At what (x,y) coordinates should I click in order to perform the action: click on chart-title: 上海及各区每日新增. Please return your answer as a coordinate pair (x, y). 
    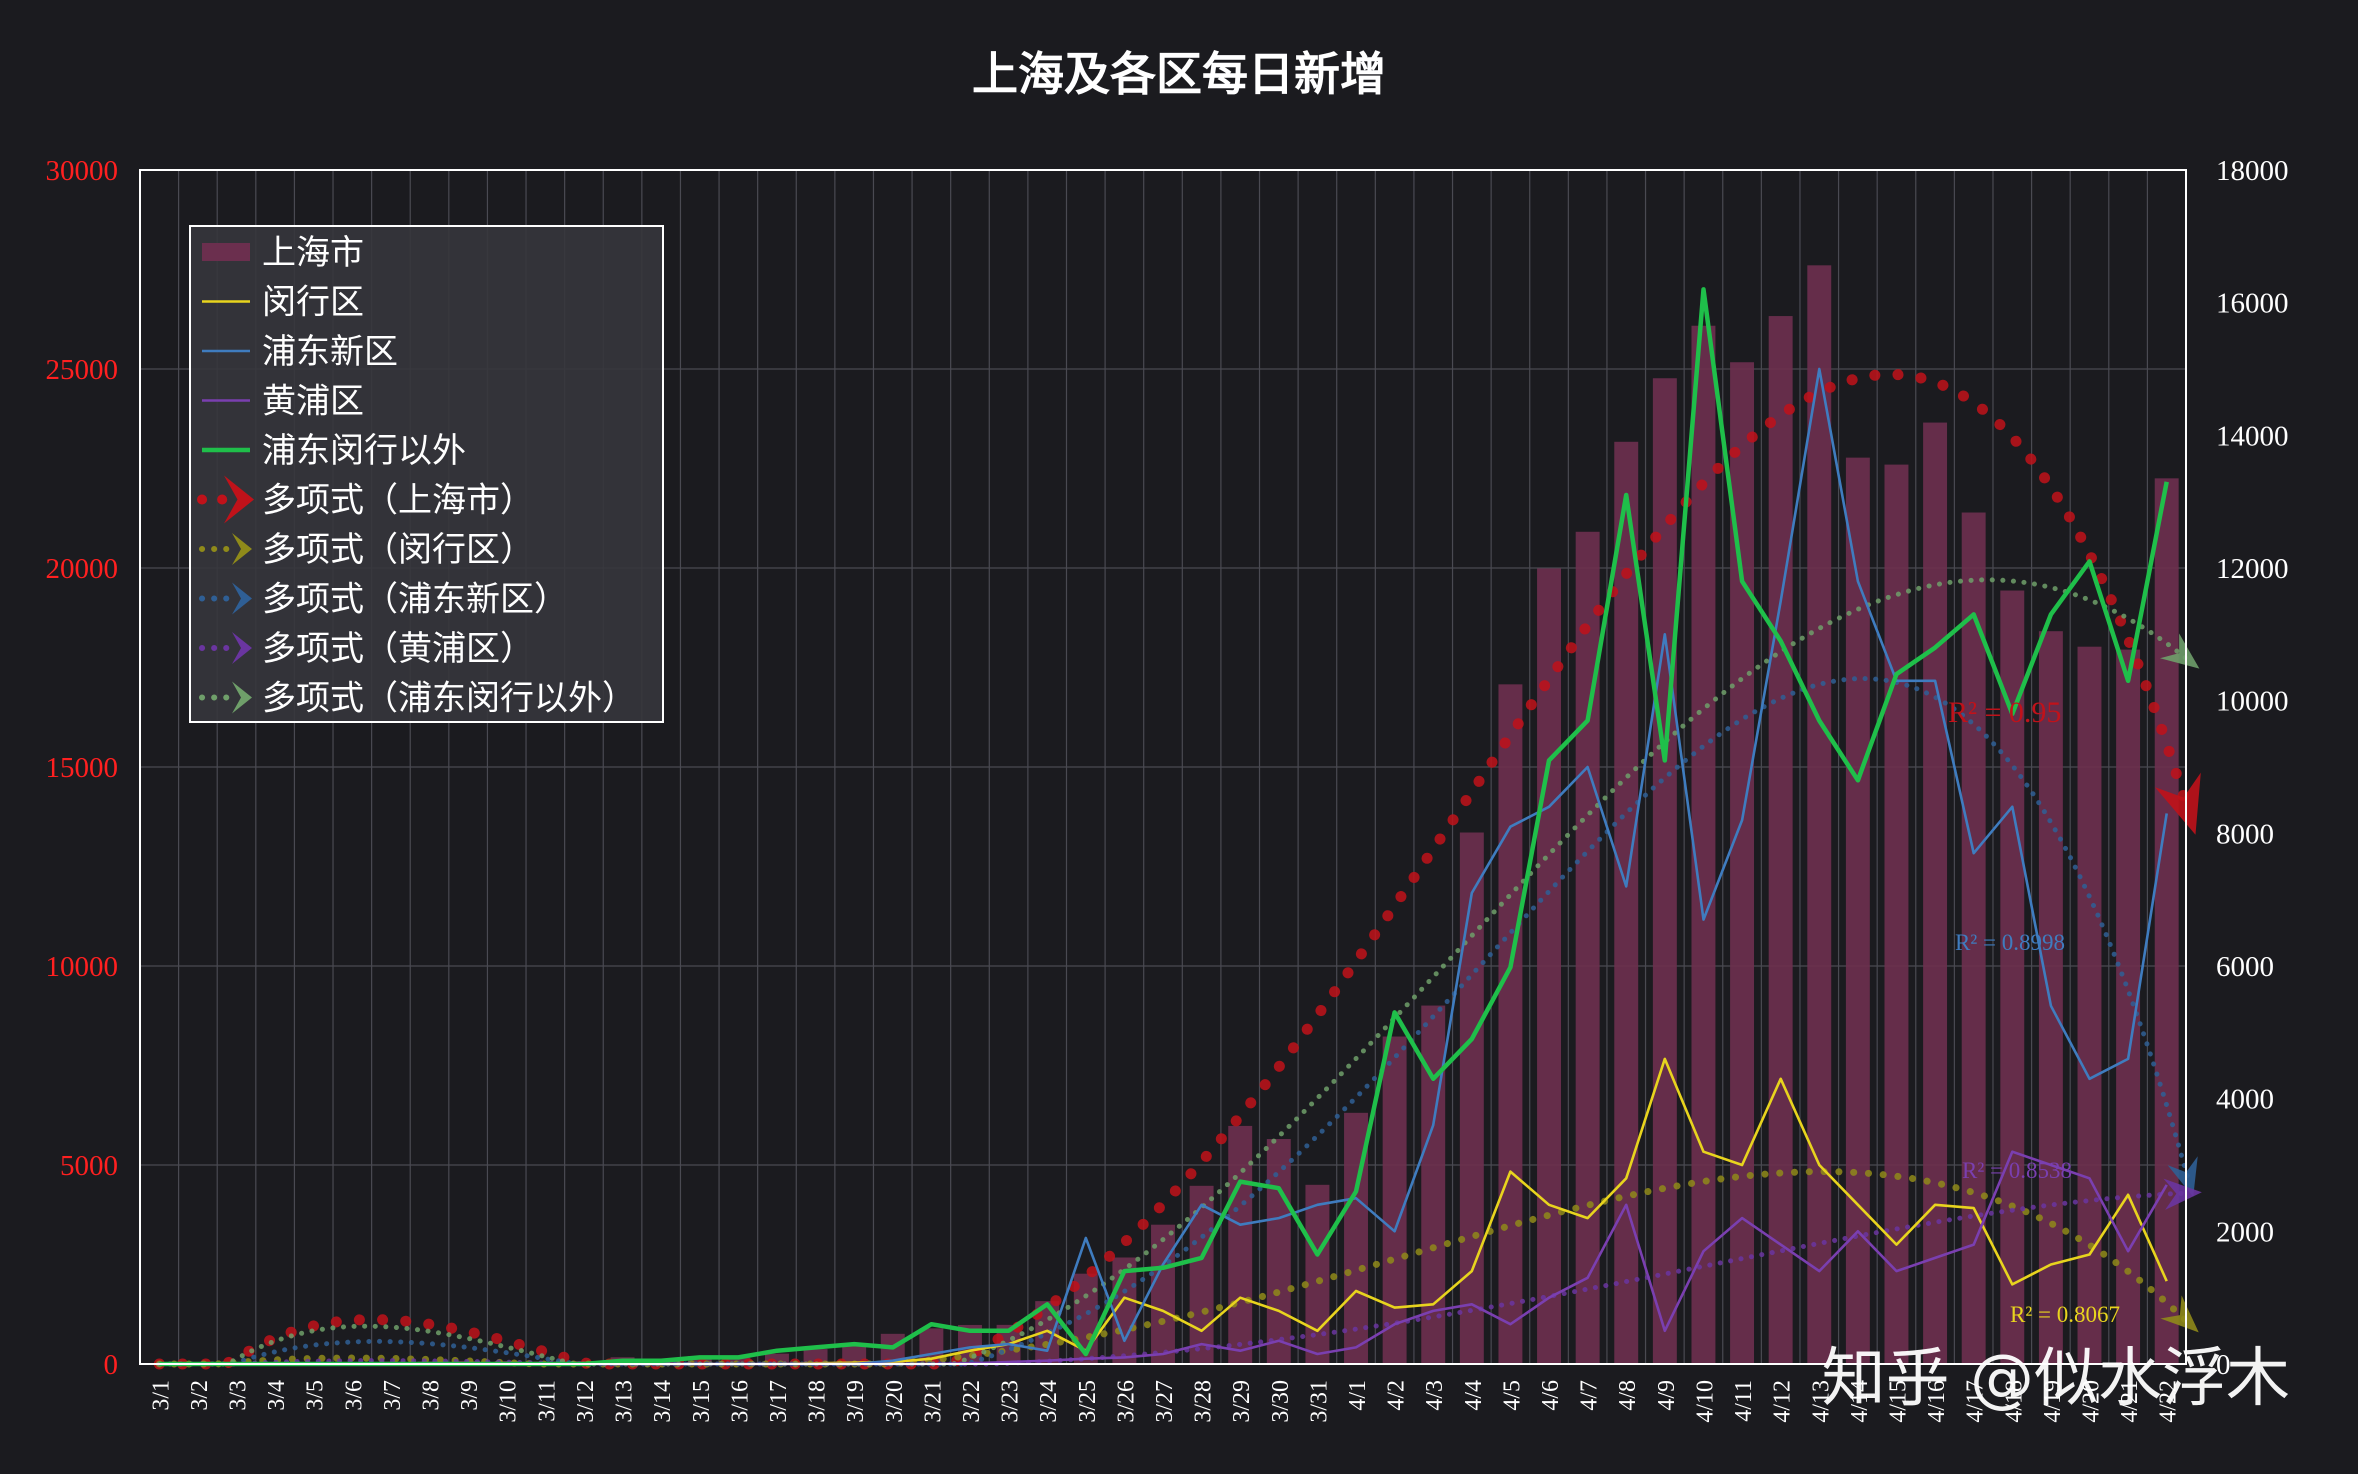
    Looking at the image, I should click on (1179, 74).